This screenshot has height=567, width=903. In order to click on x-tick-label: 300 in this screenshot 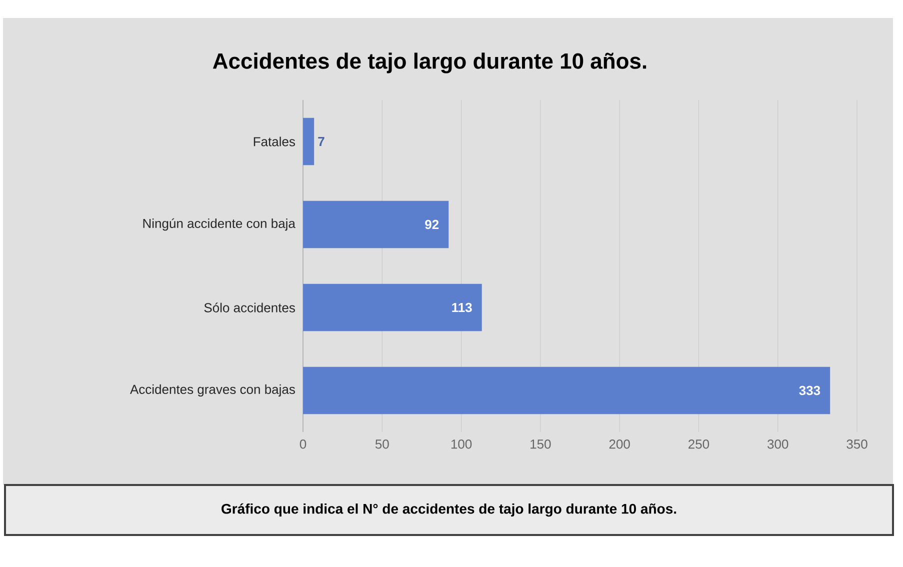, I will do `click(778, 444)`.